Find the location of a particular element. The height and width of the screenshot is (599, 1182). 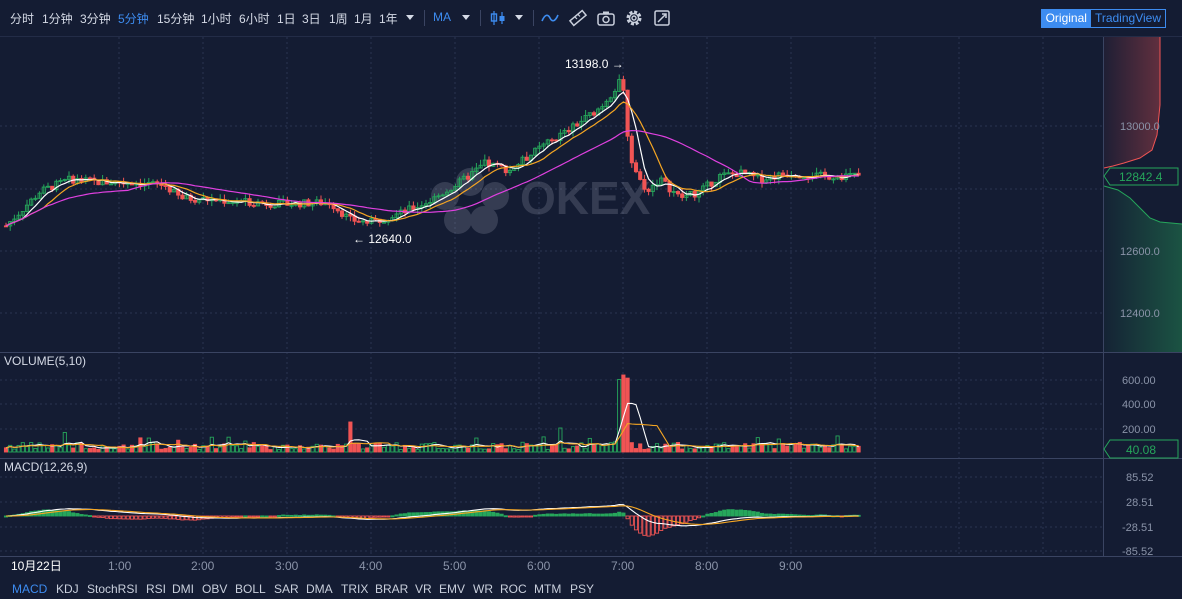

indicator-tab-psy: PSY is located at coordinates (582, 589).